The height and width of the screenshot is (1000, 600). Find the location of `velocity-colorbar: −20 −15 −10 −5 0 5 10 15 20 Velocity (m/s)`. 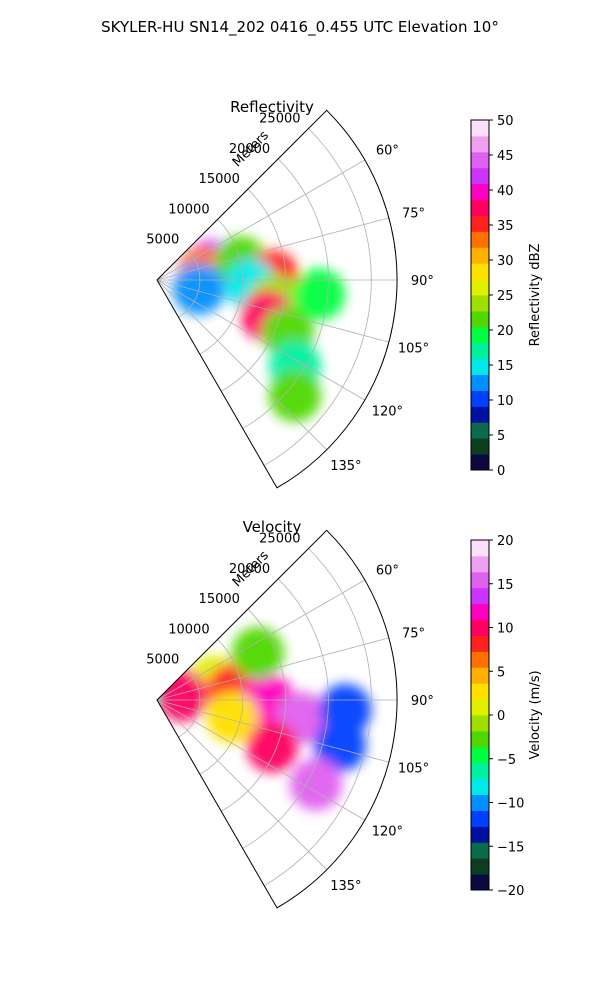

velocity-colorbar: −20 −15 −10 −5 0 5 10 15 20 Velocity (m/s) is located at coordinates (506, 716).